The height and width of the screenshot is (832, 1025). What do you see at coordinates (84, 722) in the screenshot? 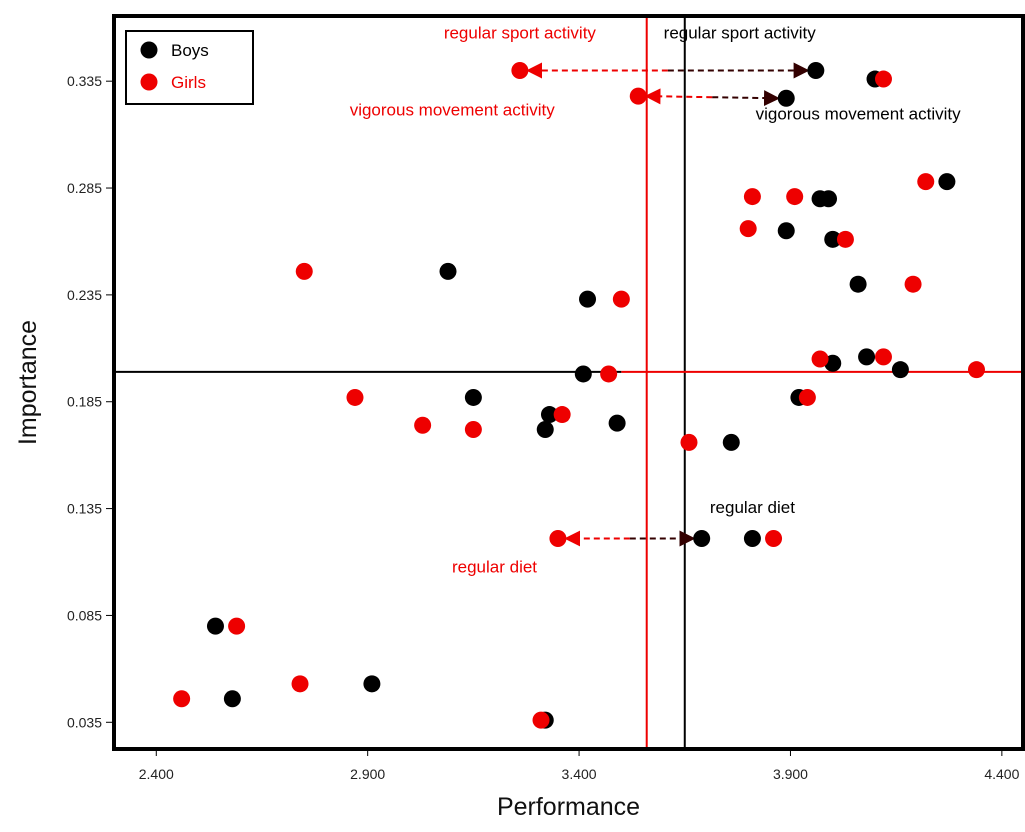
I see `y-tick-label: 0.035` at bounding box center [84, 722].